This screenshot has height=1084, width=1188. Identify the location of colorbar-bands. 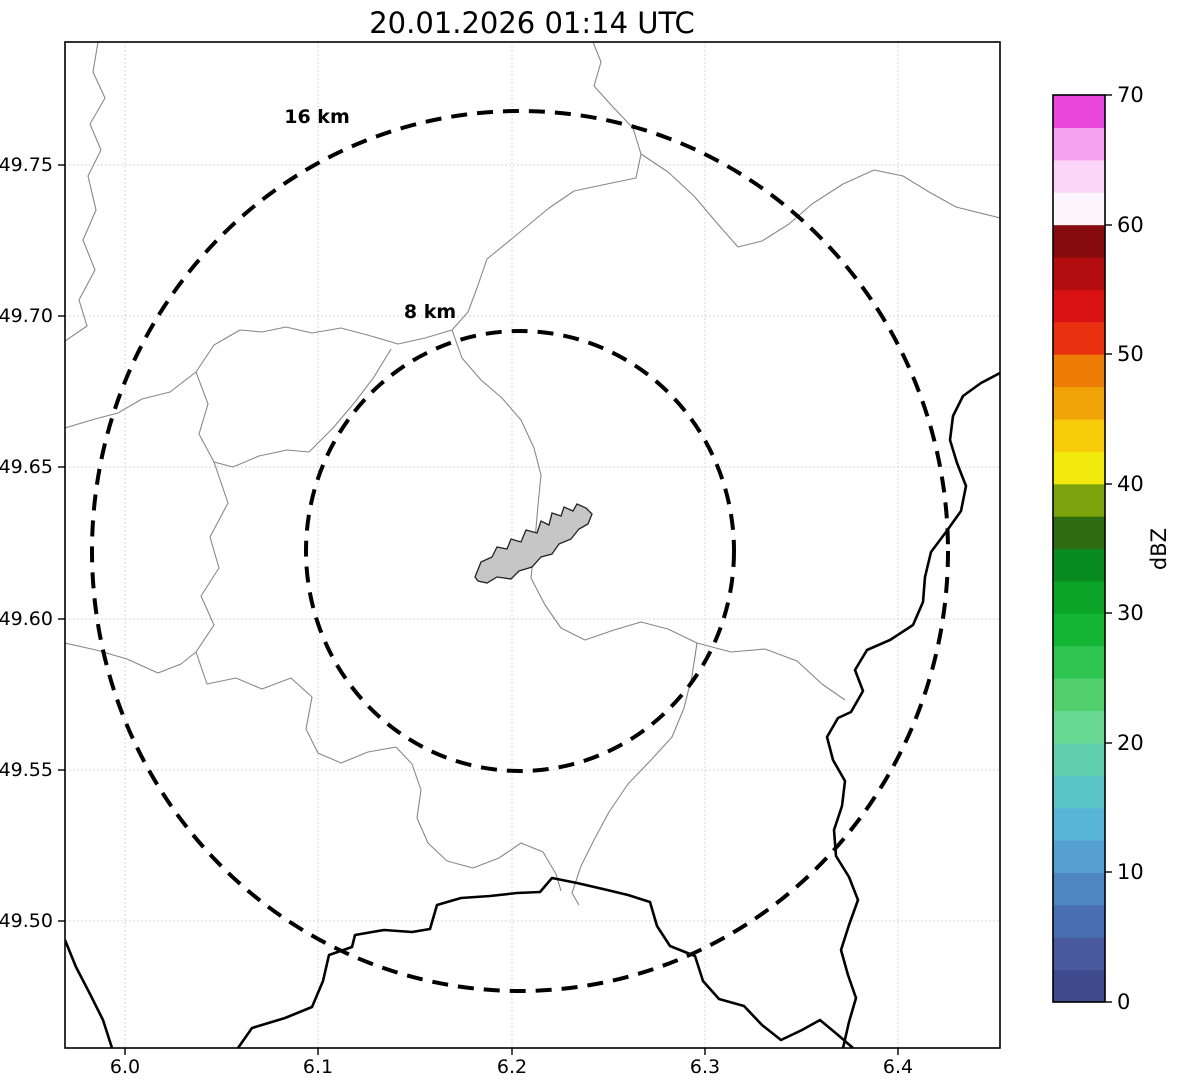
(1079, 549).